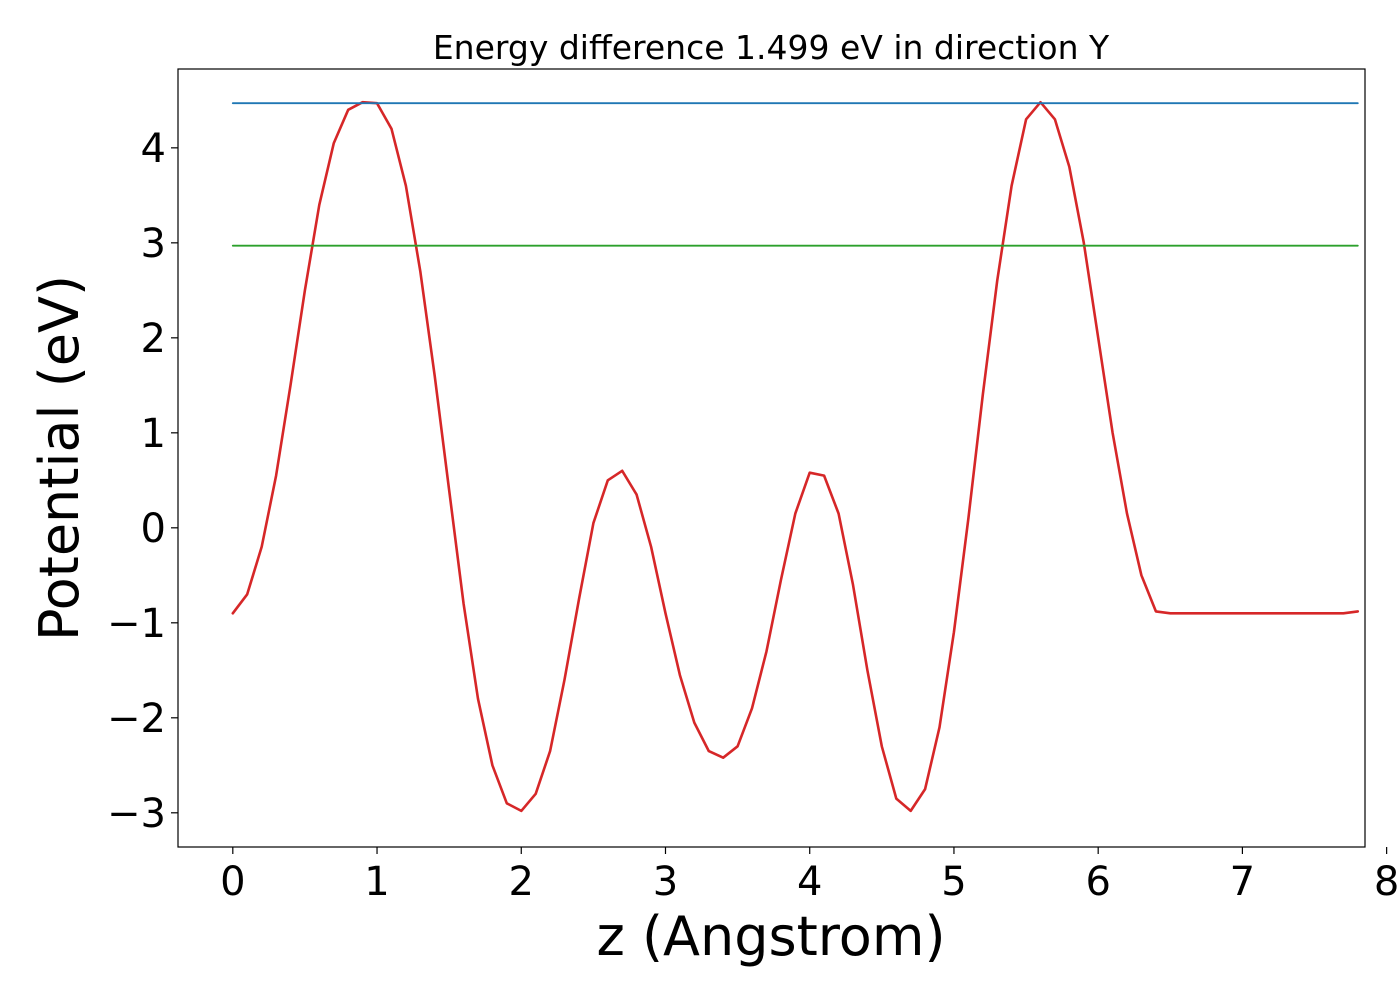  I want to click on y-tick-label: 2, so click(153, 339).